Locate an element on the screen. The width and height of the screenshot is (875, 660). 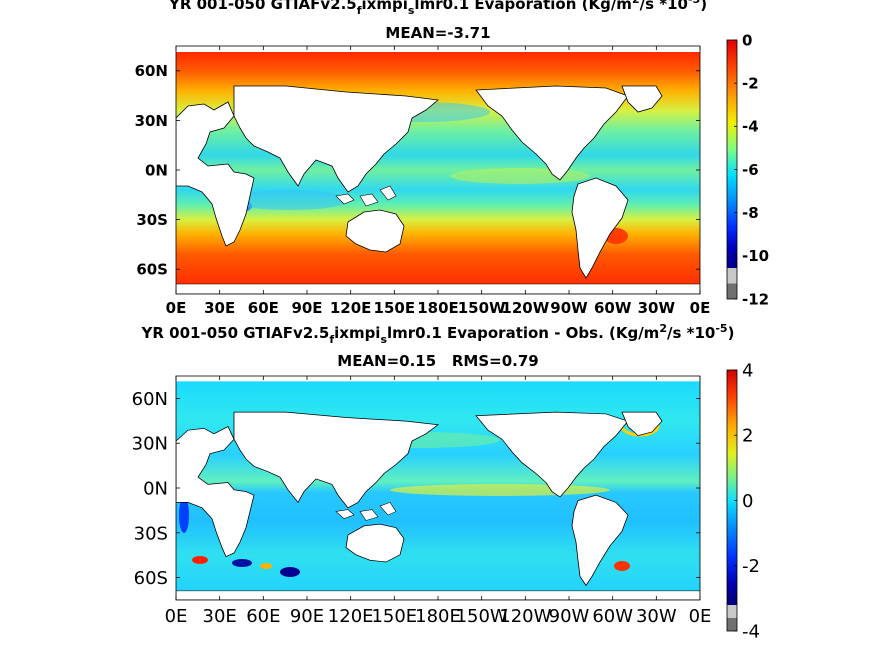
colorbar-tick-label: -8 is located at coordinates (750, 213).